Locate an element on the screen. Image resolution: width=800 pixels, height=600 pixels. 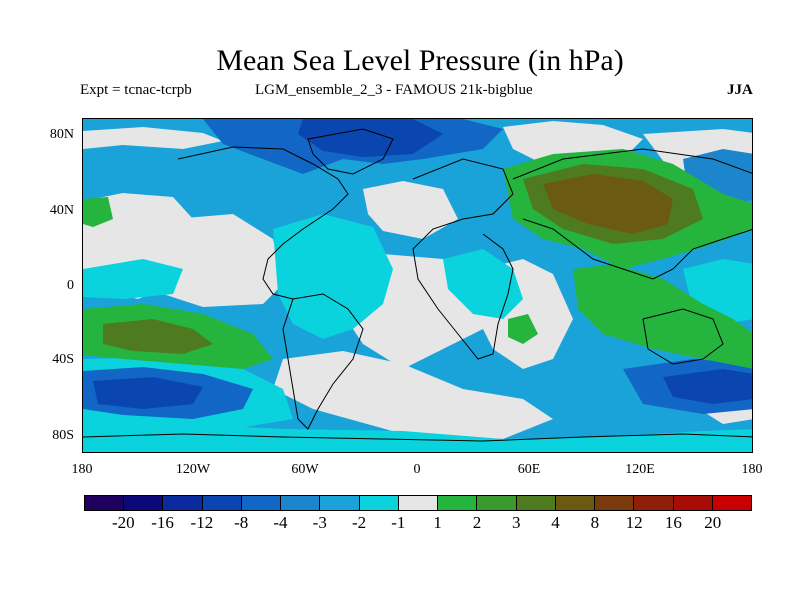
coastline-north-america is located at coordinates (263, 223).